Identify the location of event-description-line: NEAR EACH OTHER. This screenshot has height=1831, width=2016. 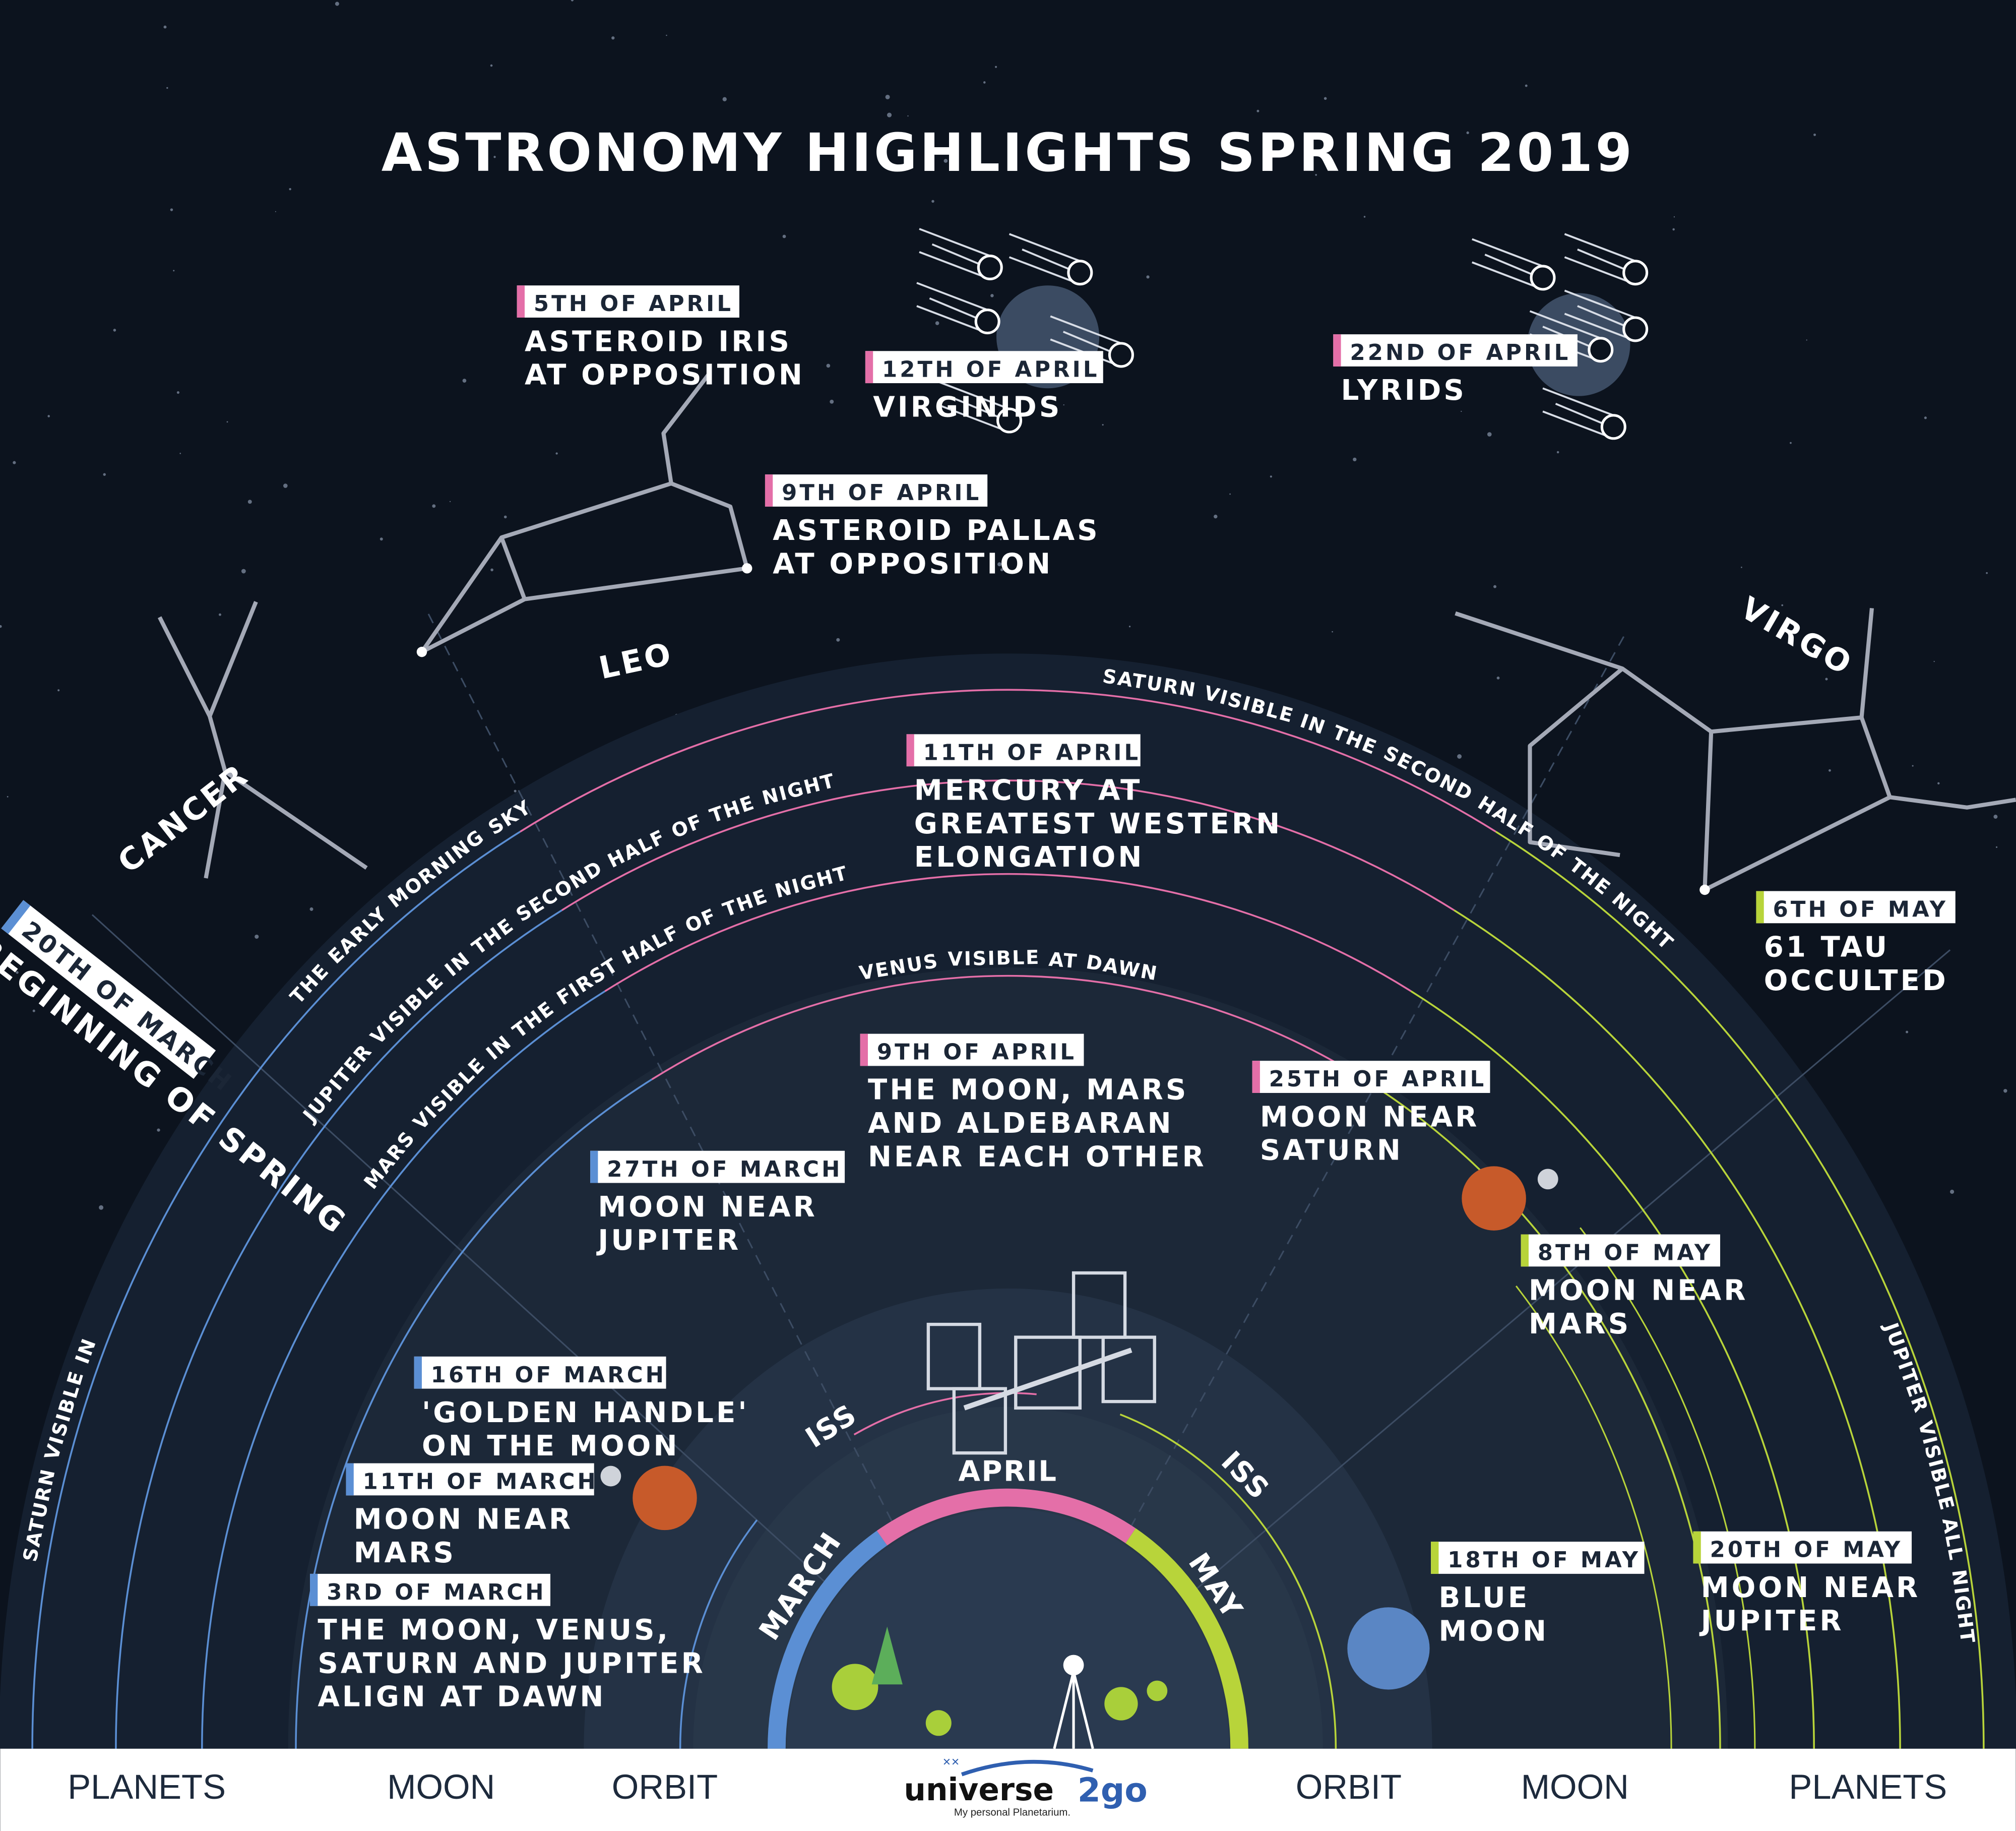
(1037, 1156).